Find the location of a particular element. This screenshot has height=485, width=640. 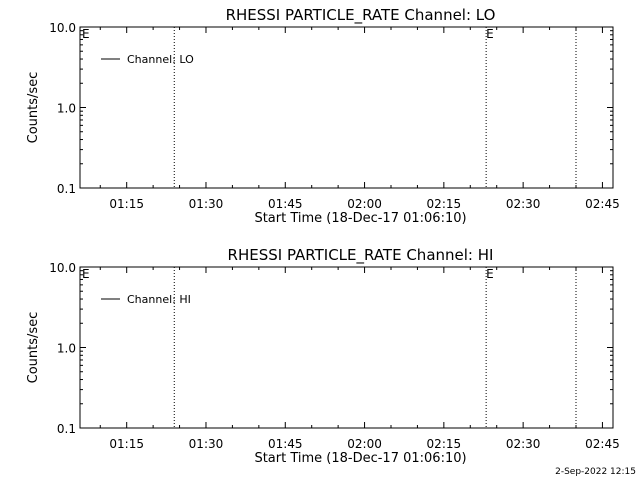

legend-label: Channel: LO is located at coordinates (160, 59).